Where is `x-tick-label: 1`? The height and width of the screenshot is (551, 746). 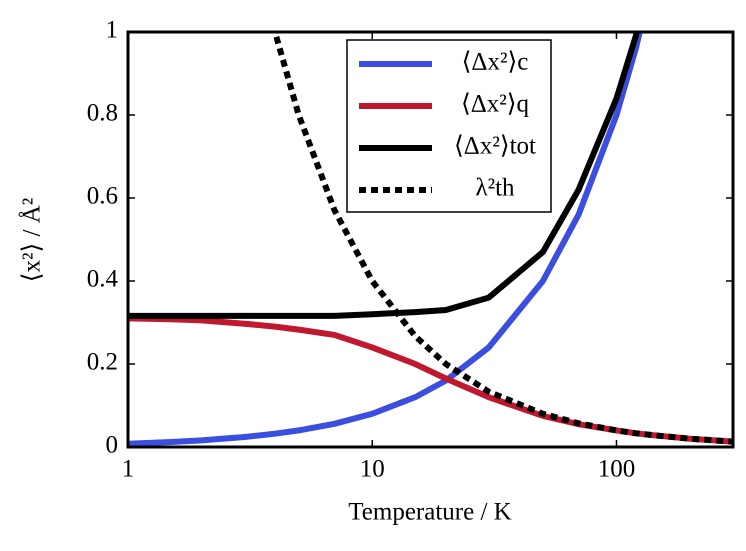 x-tick-label: 1 is located at coordinates (128, 469).